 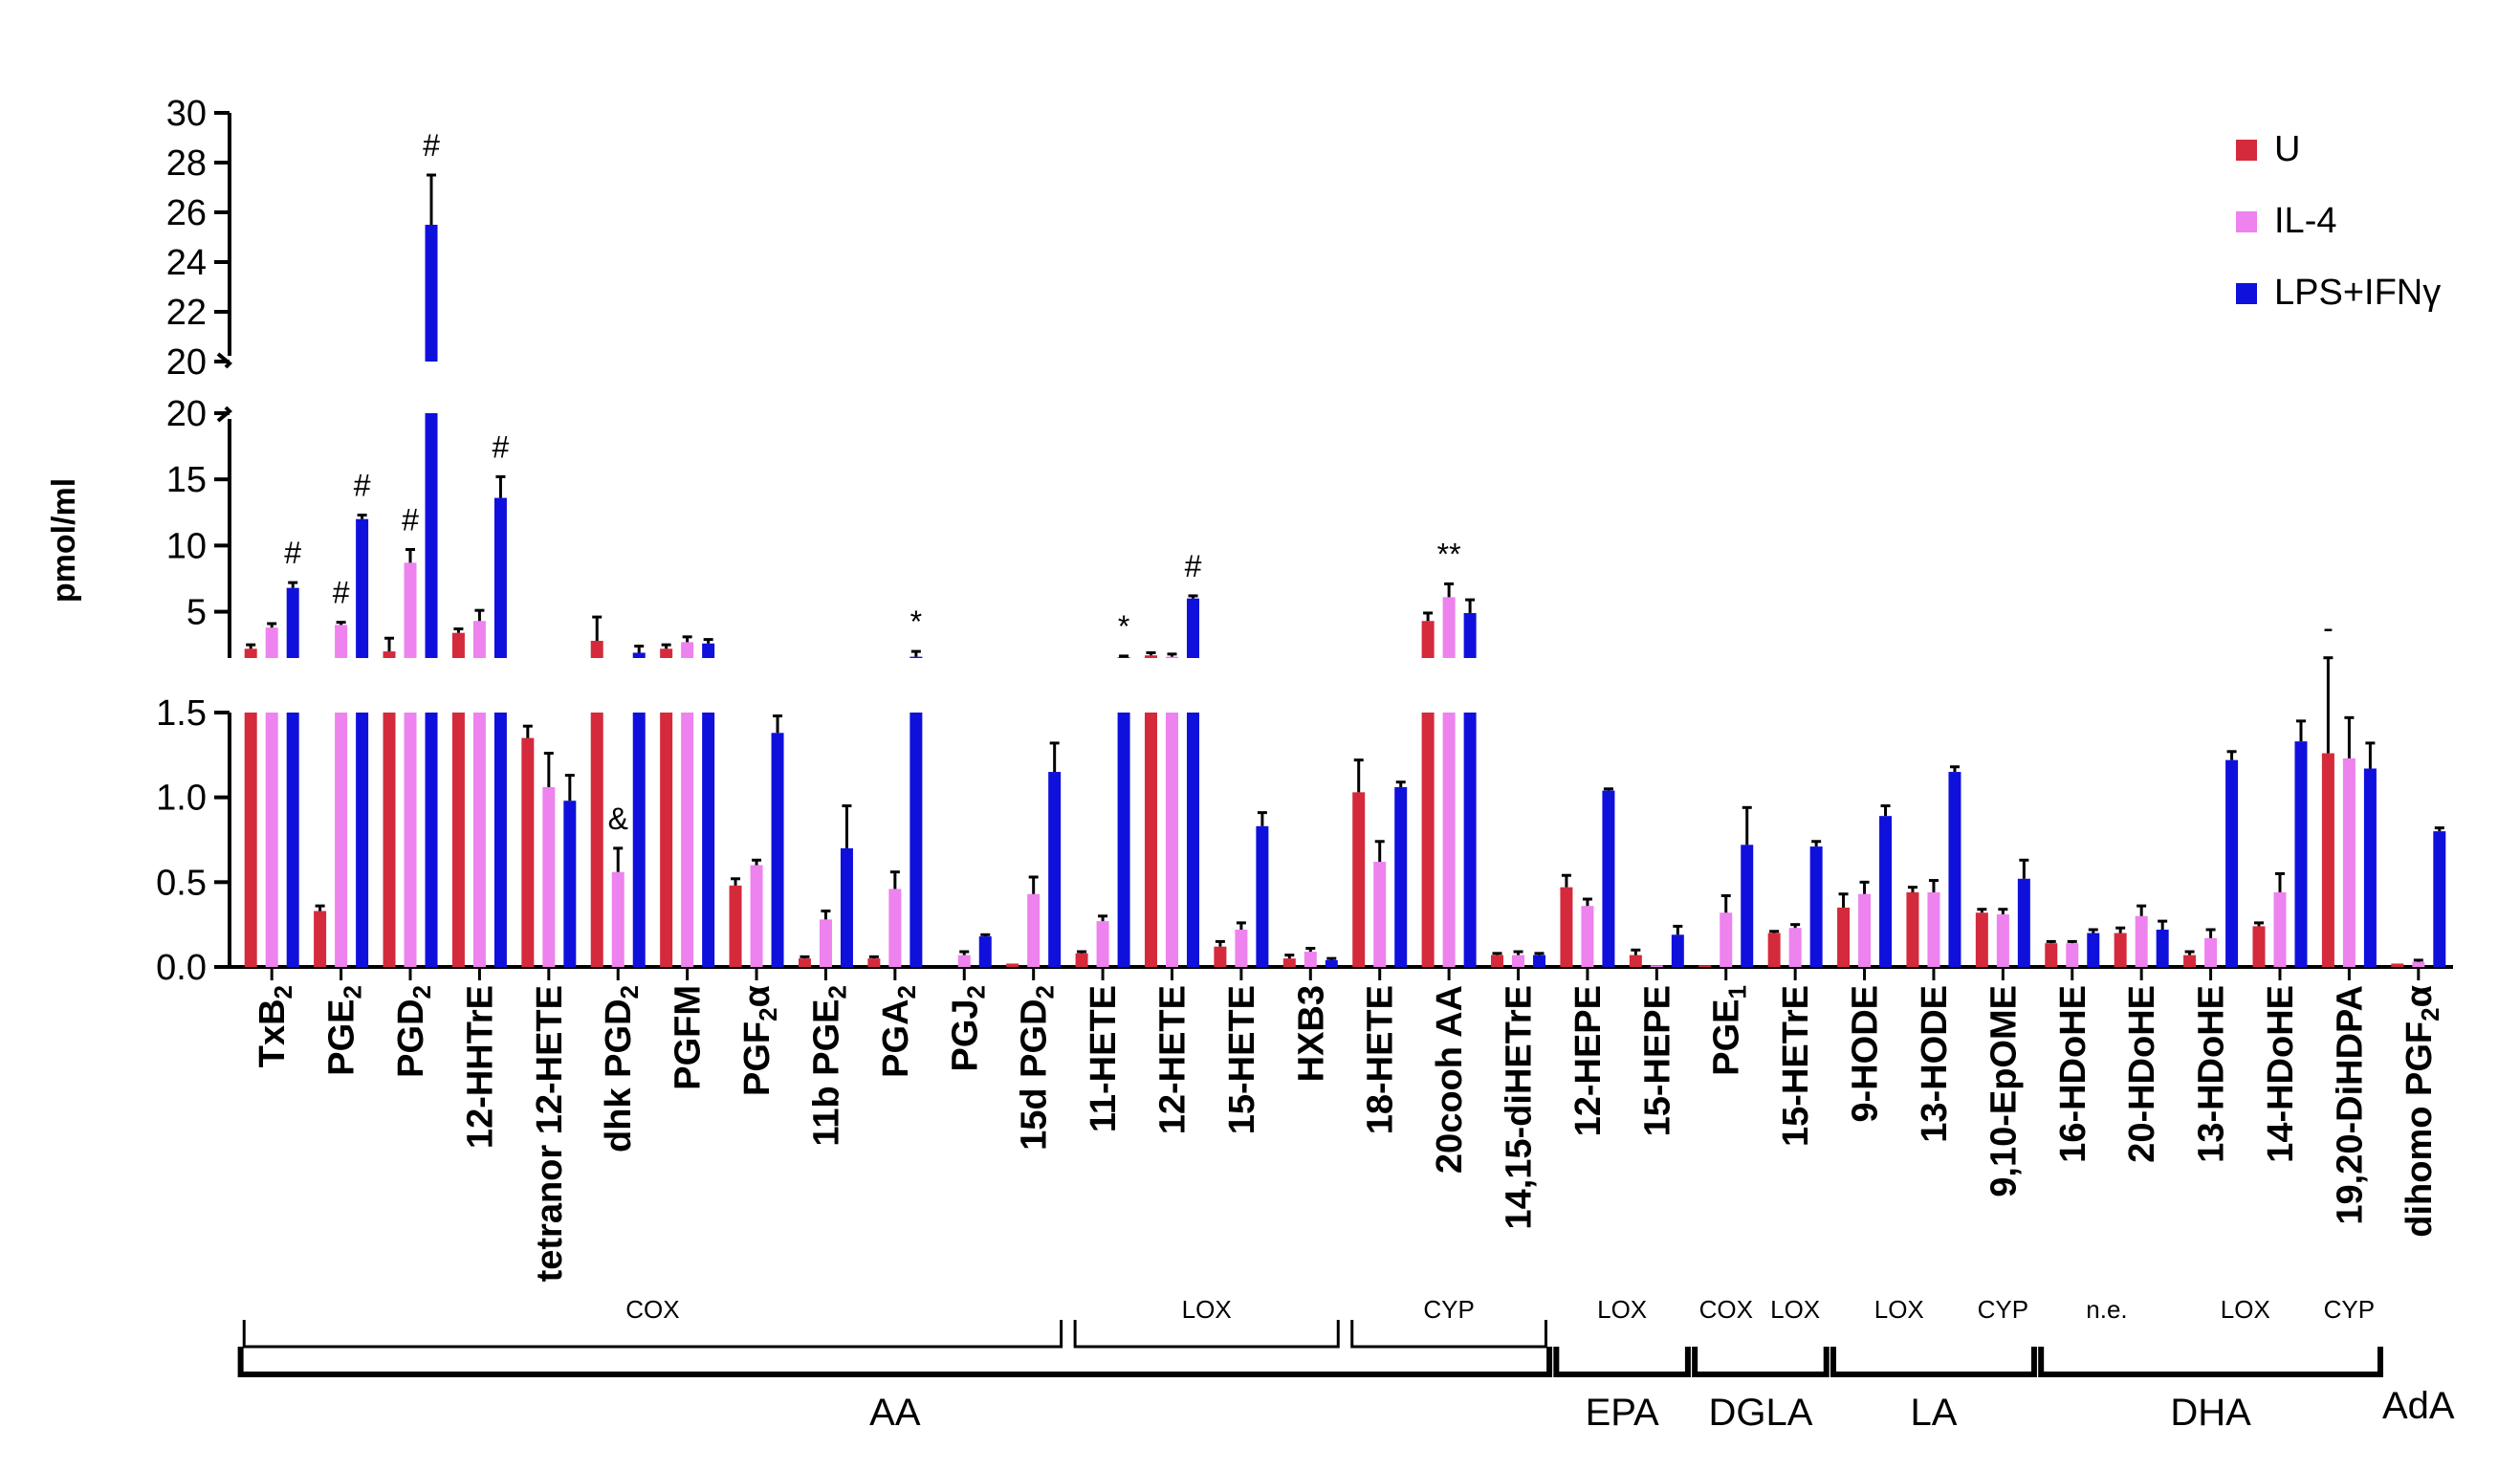 I want to click on category-label: PGE1, so click(x=1729, y=1031).